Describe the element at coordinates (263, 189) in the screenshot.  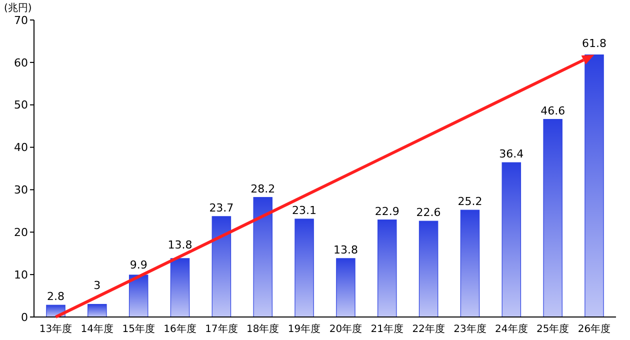
I see `data-label: 28.2` at that location.